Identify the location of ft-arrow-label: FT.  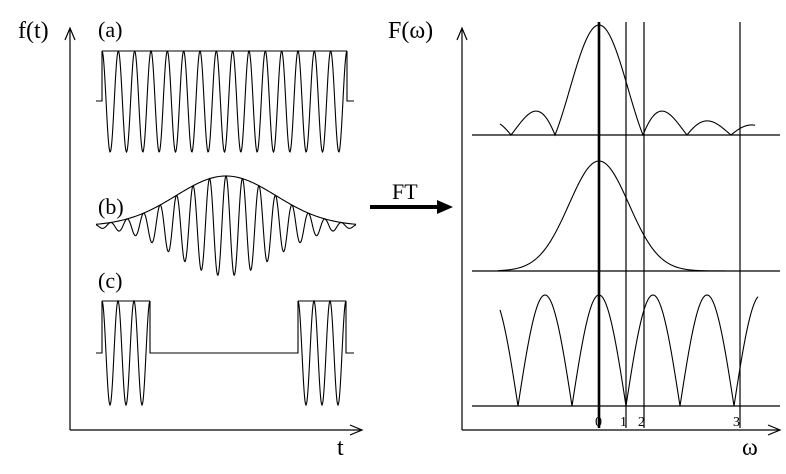
(405, 191).